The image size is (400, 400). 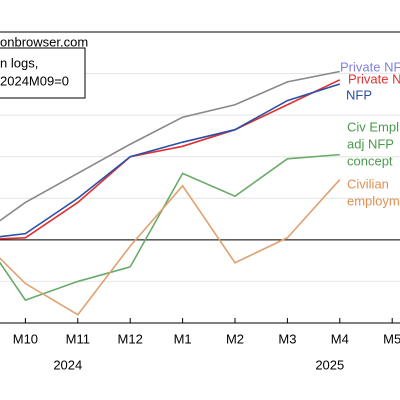 What do you see at coordinates (287, 338) in the screenshot?
I see `x-tick-label: M3` at bounding box center [287, 338].